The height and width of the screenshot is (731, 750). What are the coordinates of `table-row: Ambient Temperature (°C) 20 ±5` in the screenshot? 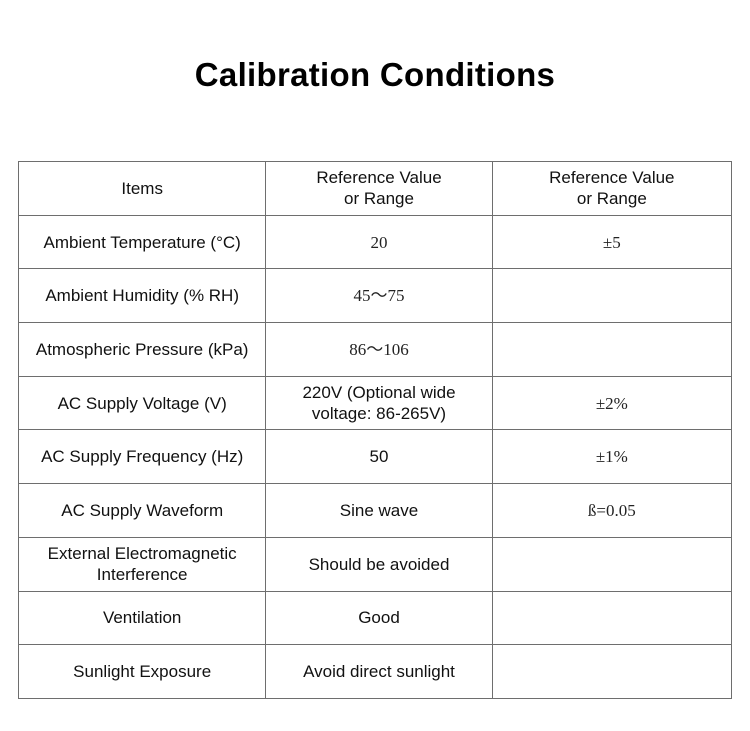 It's located at (375, 242).